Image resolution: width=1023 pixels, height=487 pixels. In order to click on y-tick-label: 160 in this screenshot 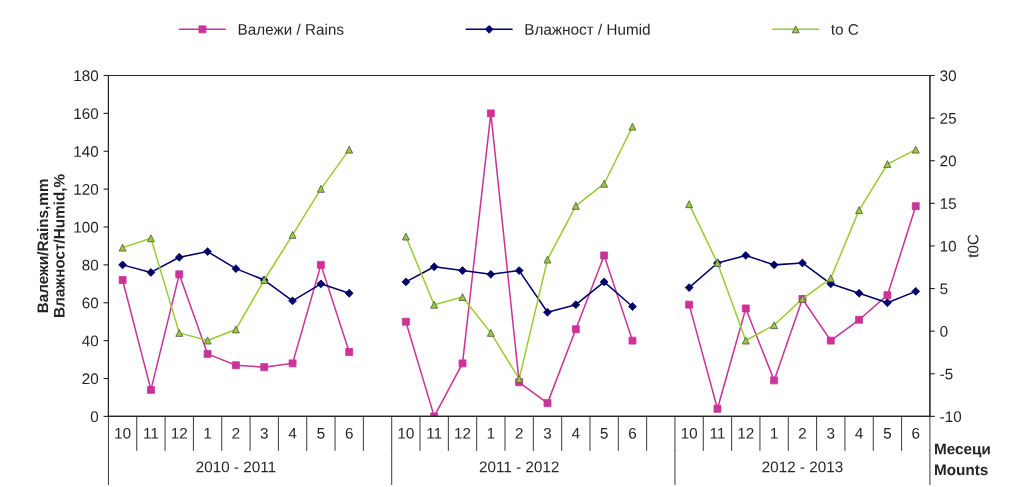, I will do `click(86, 114)`.